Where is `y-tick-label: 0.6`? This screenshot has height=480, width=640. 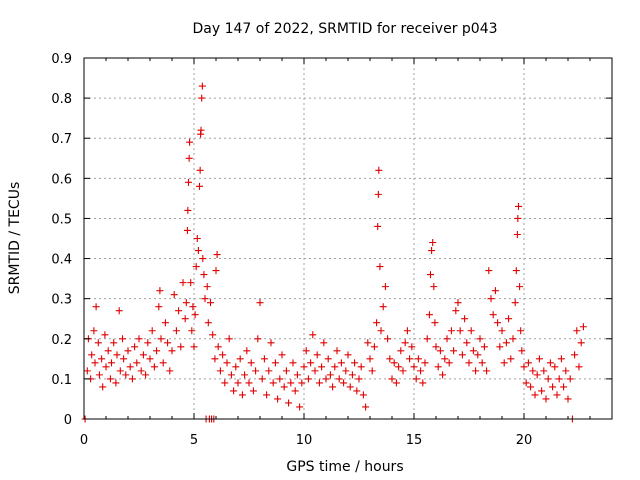 y-tick-label: 0.6 is located at coordinates (61, 179).